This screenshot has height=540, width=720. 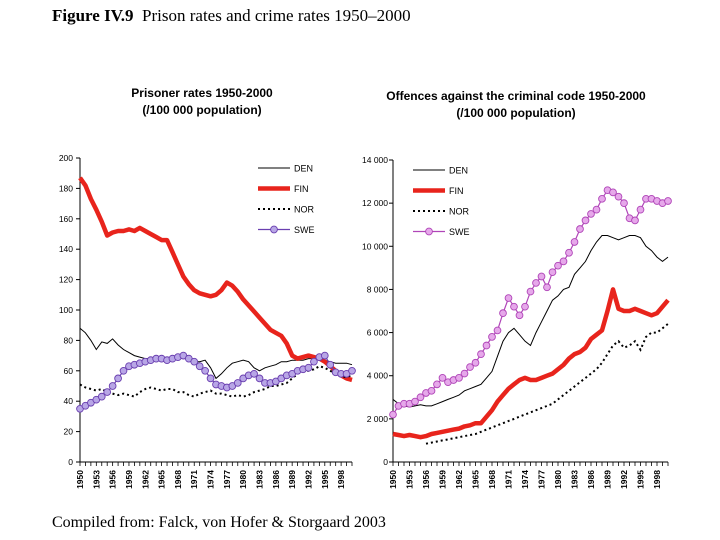 What do you see at coordinates (69, 432) in the screenshot?
I see `y-tick-label: 20` at bounding box center [69, 432].